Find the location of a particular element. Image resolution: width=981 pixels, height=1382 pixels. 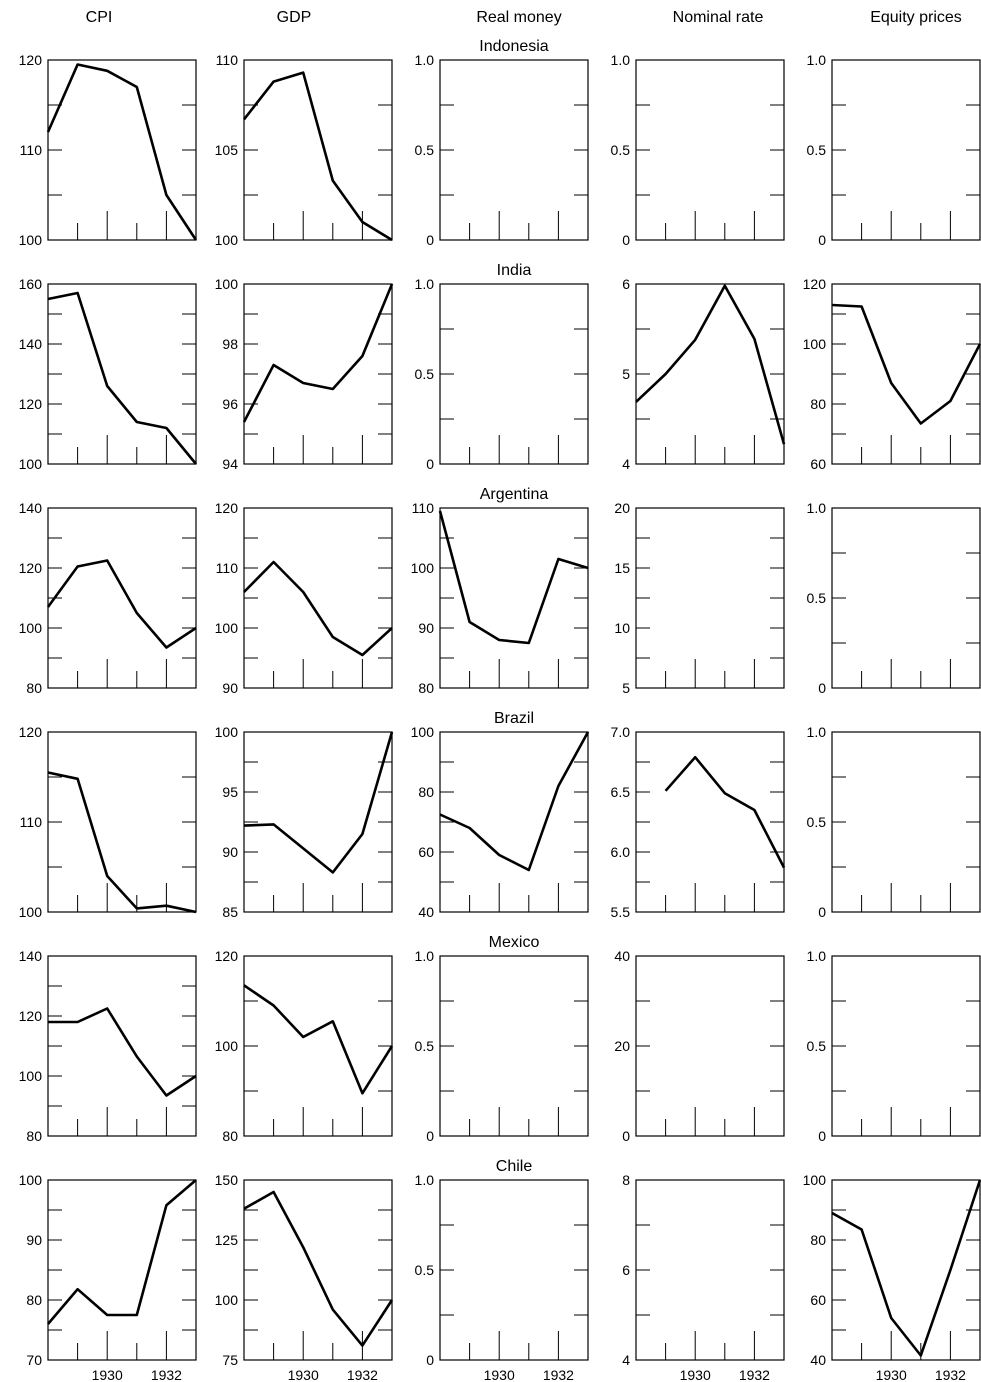

panel-chile-cpi-ytick-label: 80 is located at coordinates (34, 1300).